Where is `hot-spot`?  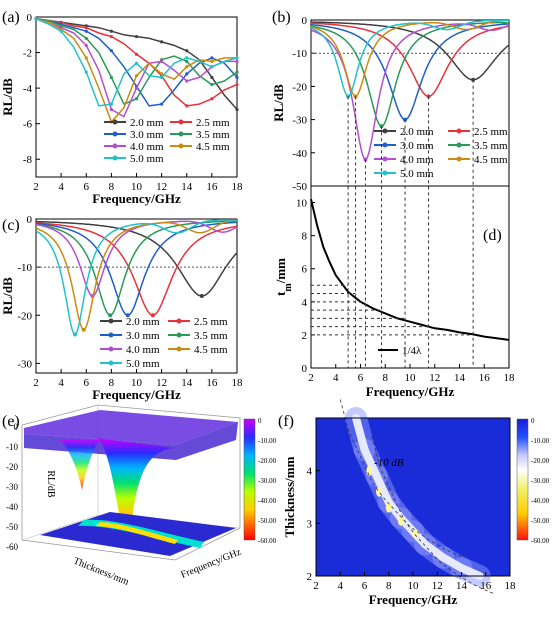 hot-spot is located at coordinates (400, 520).